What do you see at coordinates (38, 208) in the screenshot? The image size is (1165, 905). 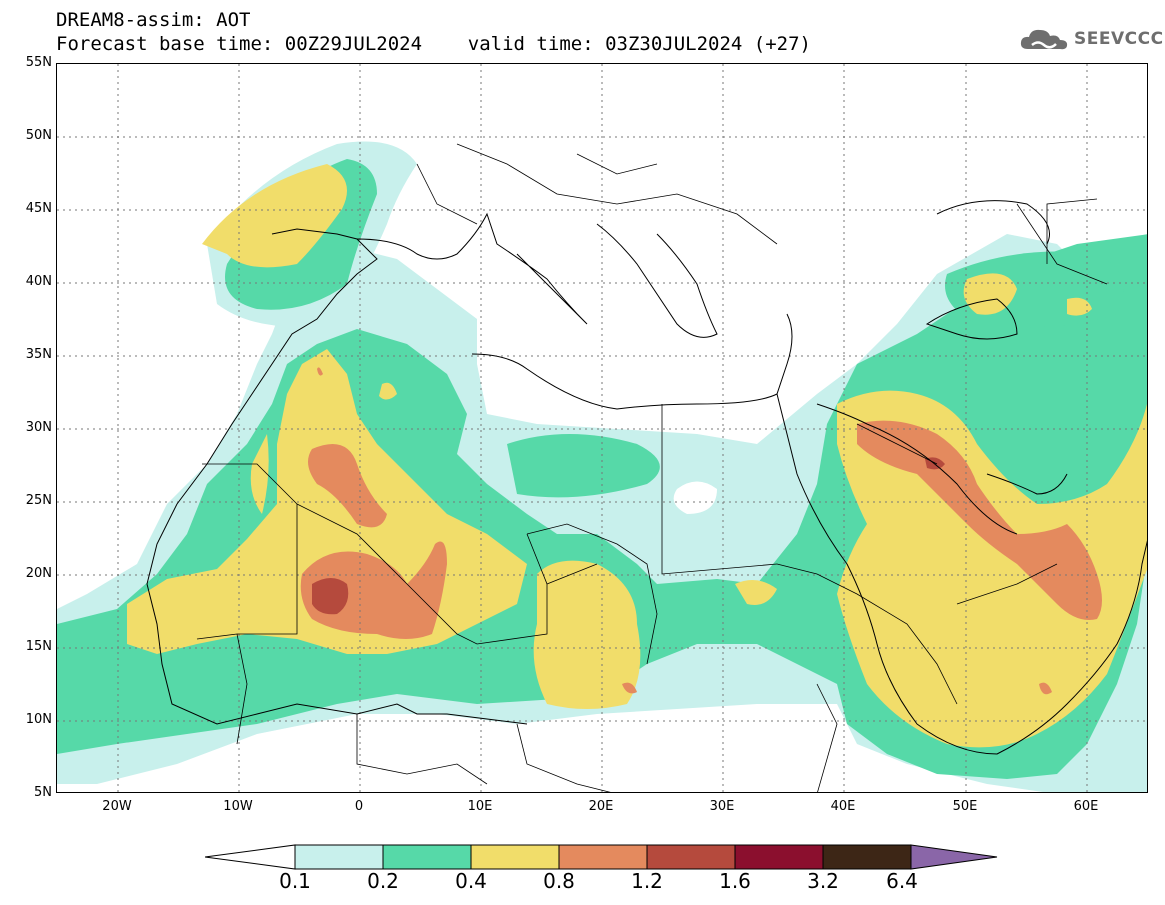 I see `lat-label: 45N` at bounding box center [38, 208].